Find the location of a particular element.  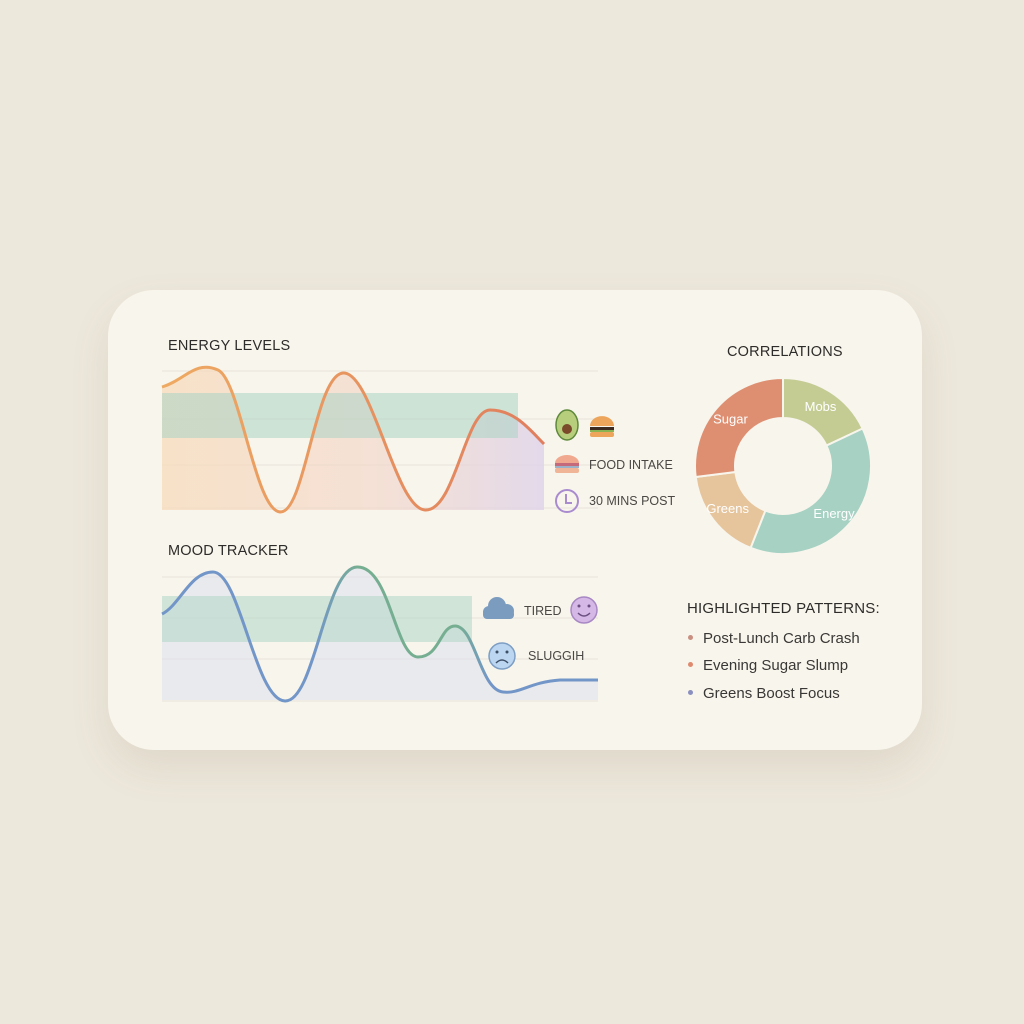

sad-face-icon is located at coordinates (502, 656).